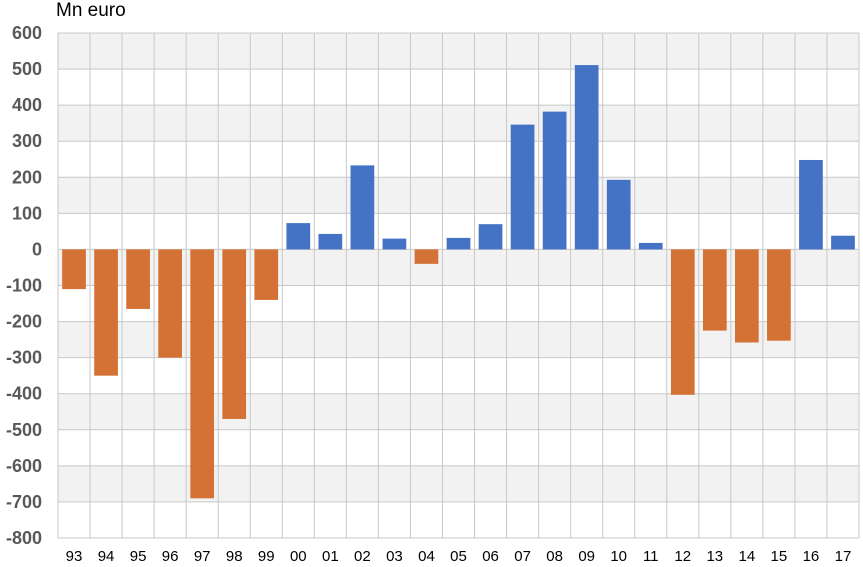 Image resolution: width=863 pixels, height=567 pixels. What do you see at coordinates (24, 538) in the screenshot?
I see `y-tick-label: -800` at bounding box center [24, 538].